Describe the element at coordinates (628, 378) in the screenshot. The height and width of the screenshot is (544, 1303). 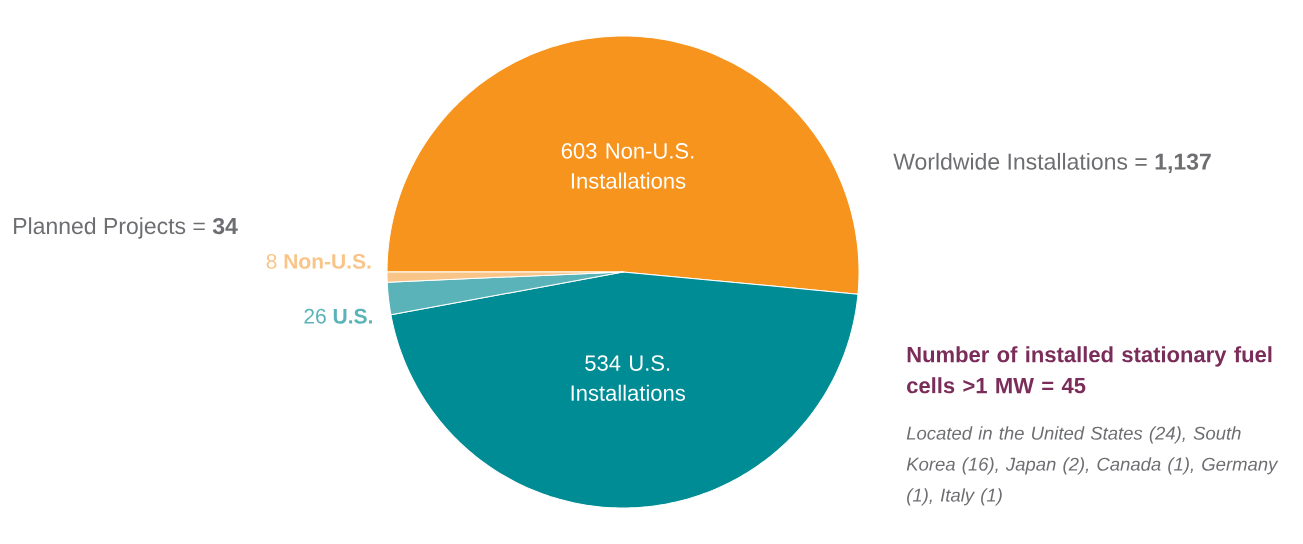
I see `slice-label: 534 U.S. Installations` at that location.